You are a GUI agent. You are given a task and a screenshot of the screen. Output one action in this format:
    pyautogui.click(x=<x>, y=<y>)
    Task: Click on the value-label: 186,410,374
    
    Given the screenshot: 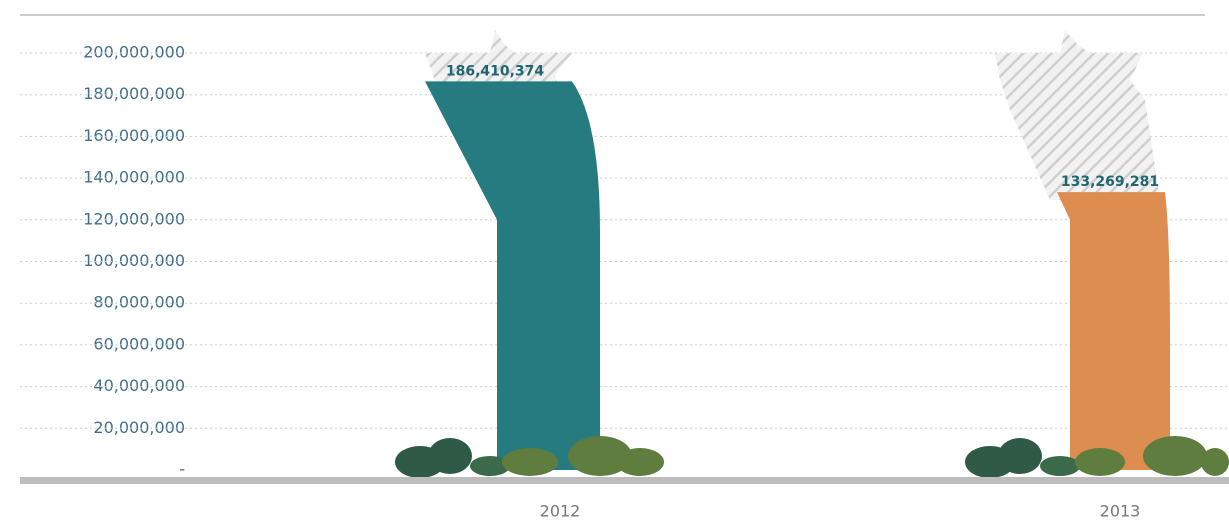 What is the action you would take?
    pyautogui.click(x=495, y=71)
    